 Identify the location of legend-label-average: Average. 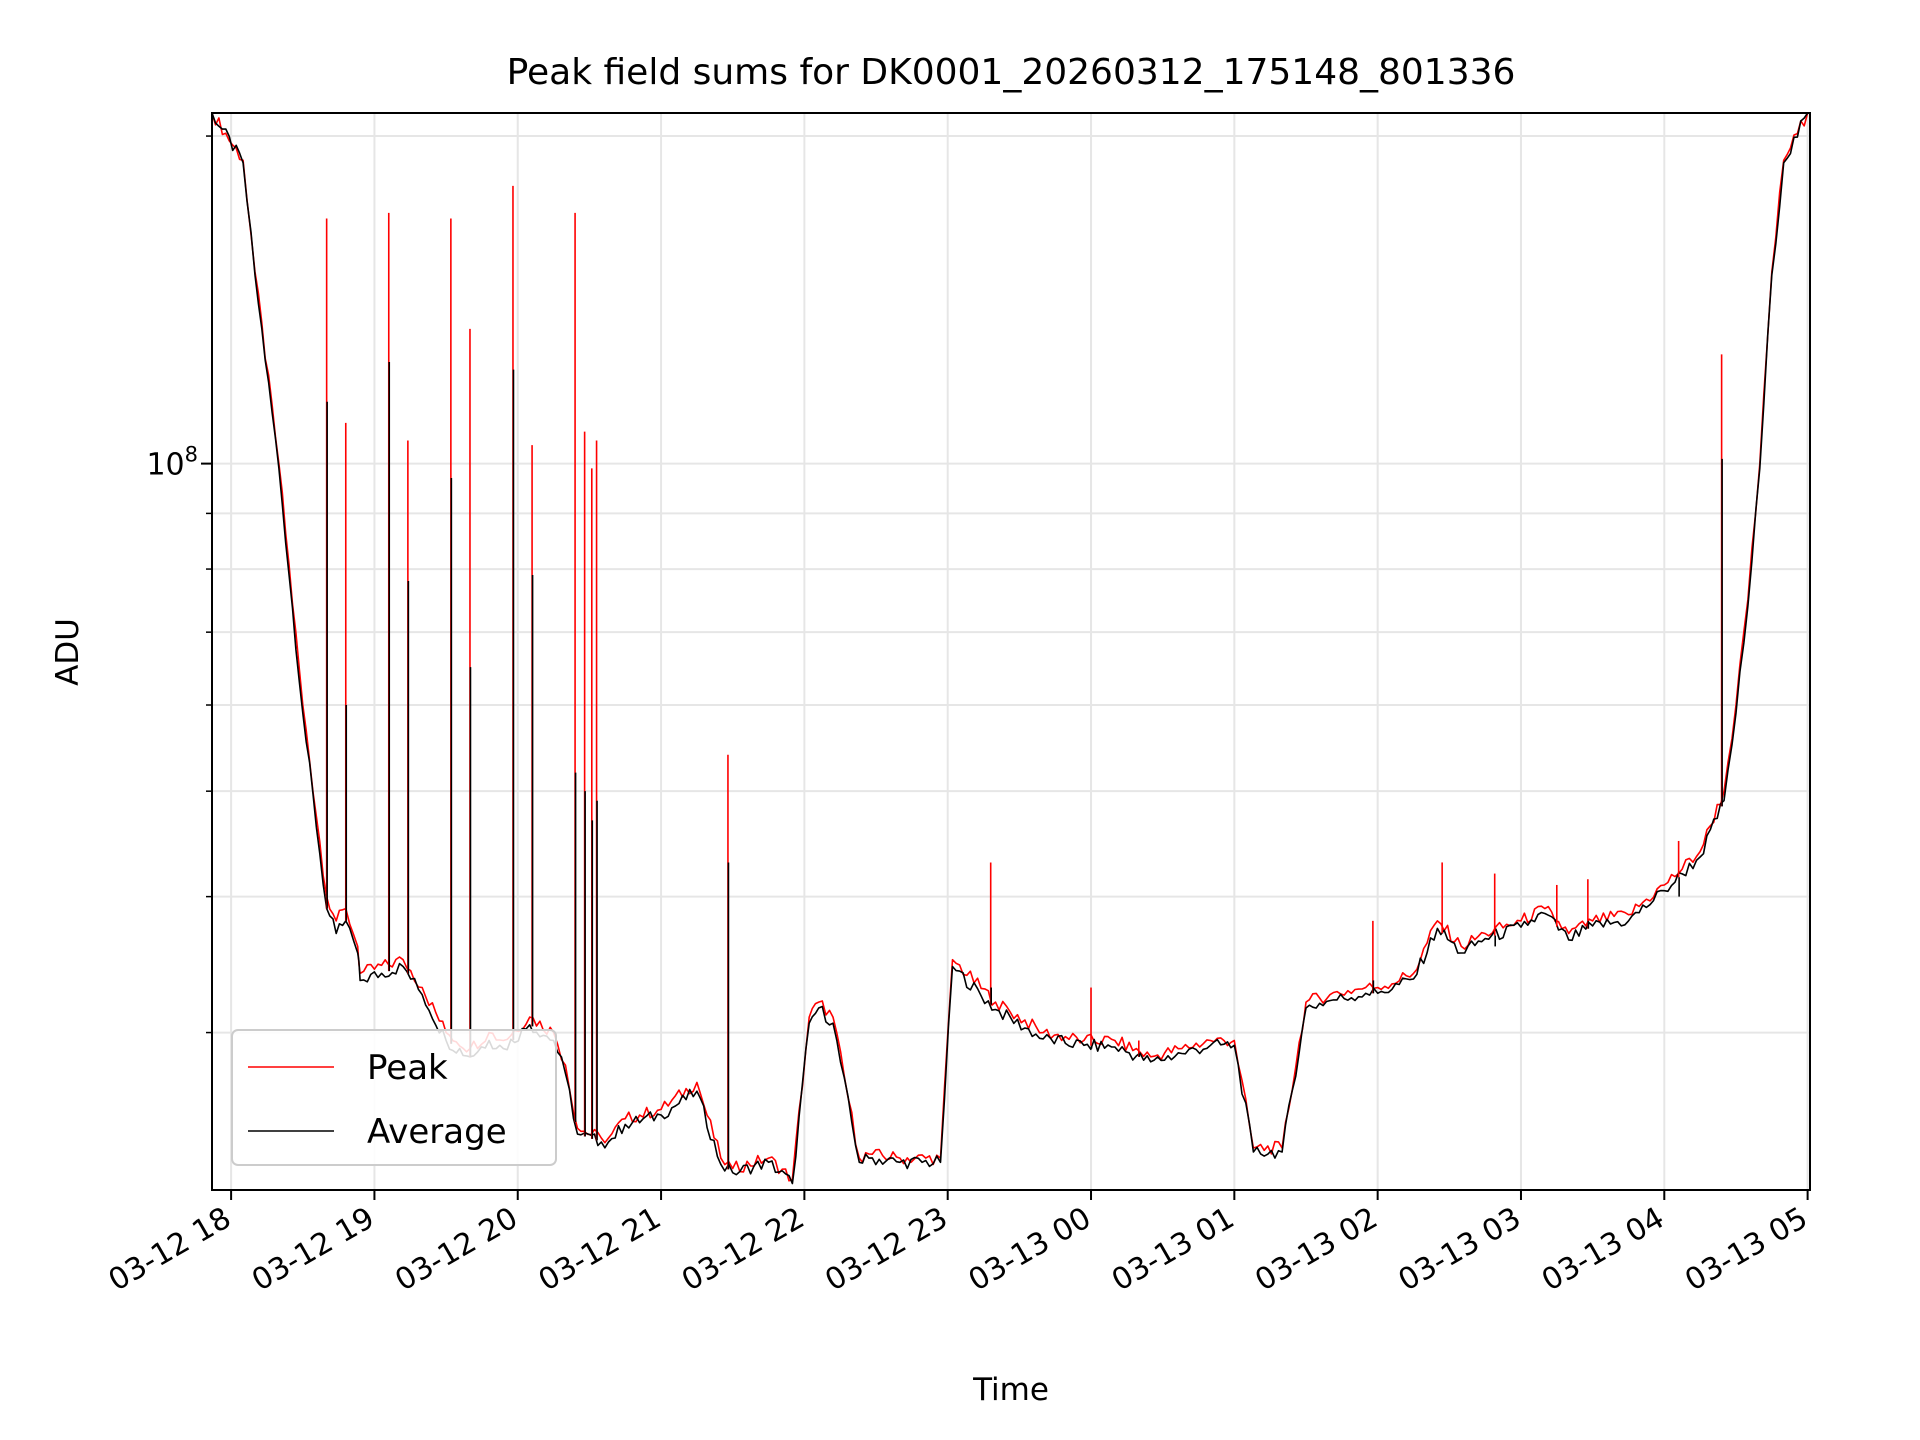
(437, 1132).